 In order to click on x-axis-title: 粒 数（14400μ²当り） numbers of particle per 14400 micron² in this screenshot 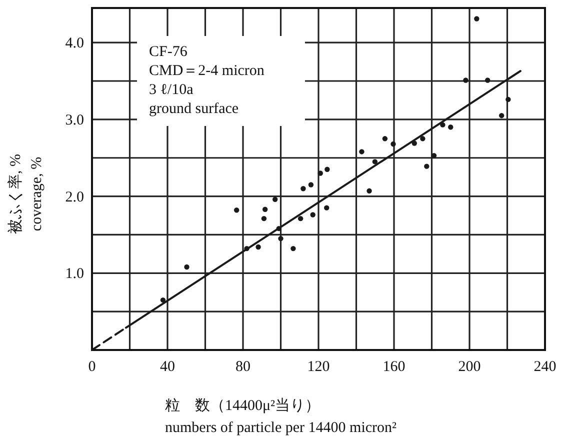, I will do `click(281, 416)`.